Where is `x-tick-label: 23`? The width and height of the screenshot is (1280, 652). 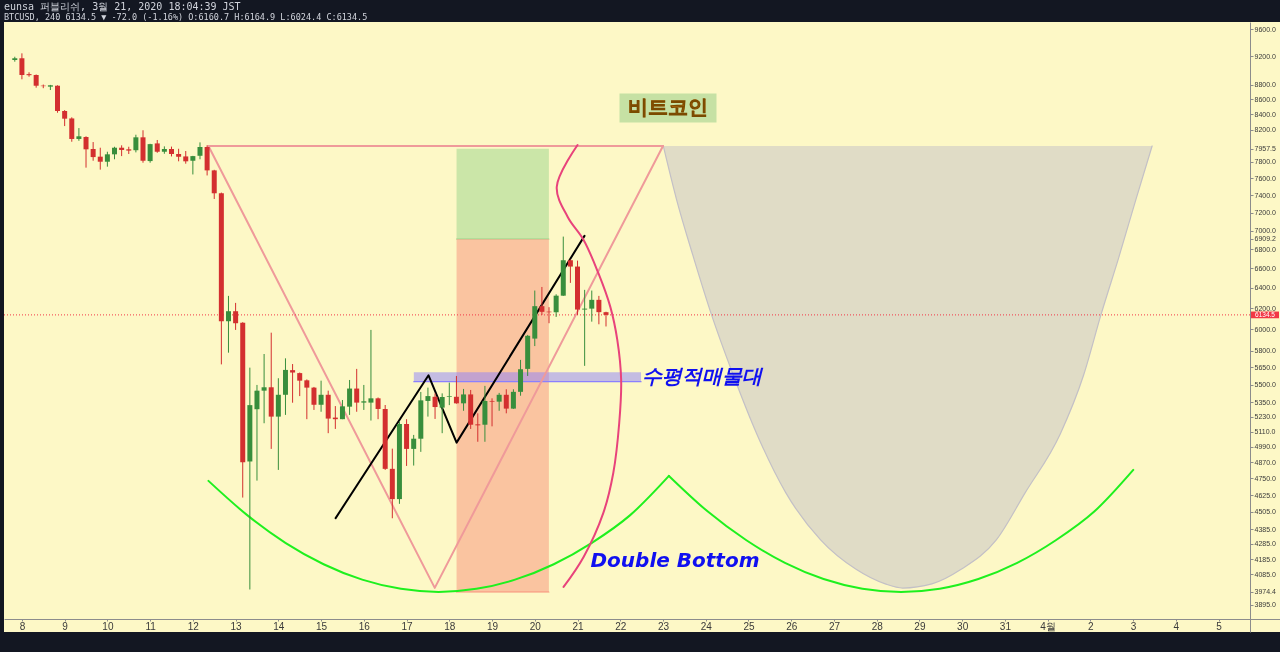
x-tick-label: 23 is located at coordinates (663, 626).